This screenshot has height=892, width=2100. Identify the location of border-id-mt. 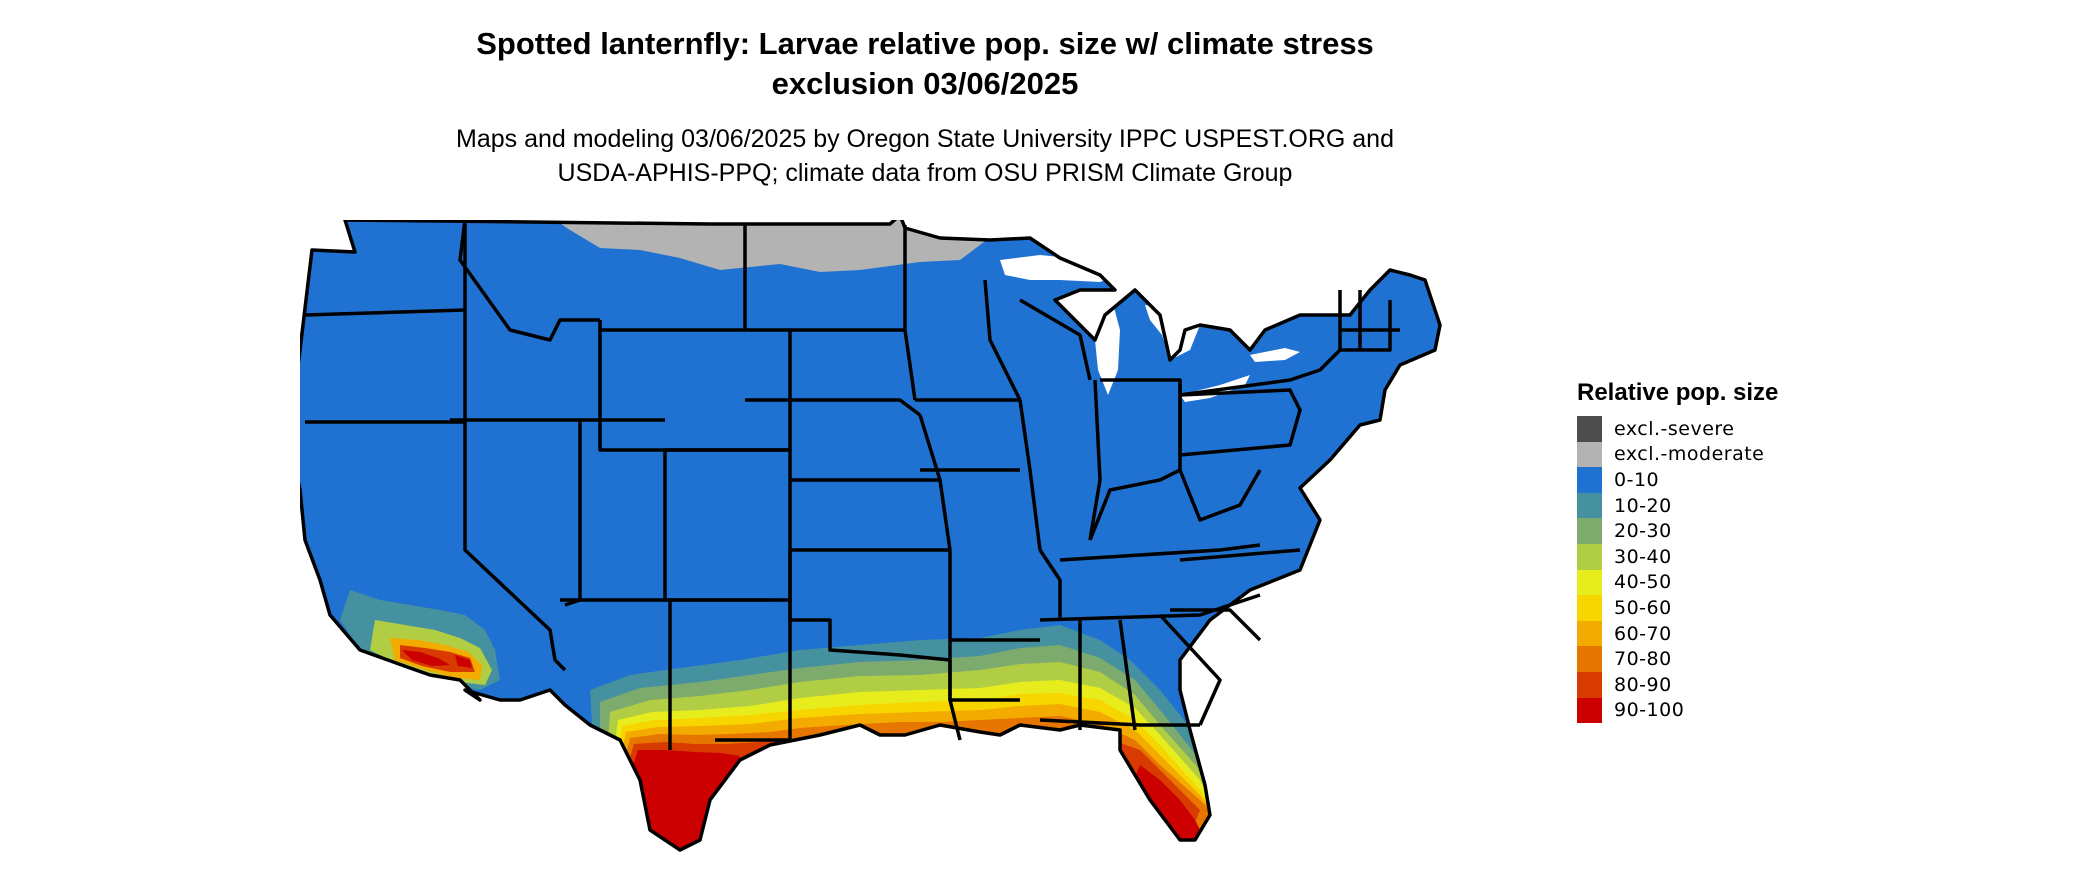
(529, 281).